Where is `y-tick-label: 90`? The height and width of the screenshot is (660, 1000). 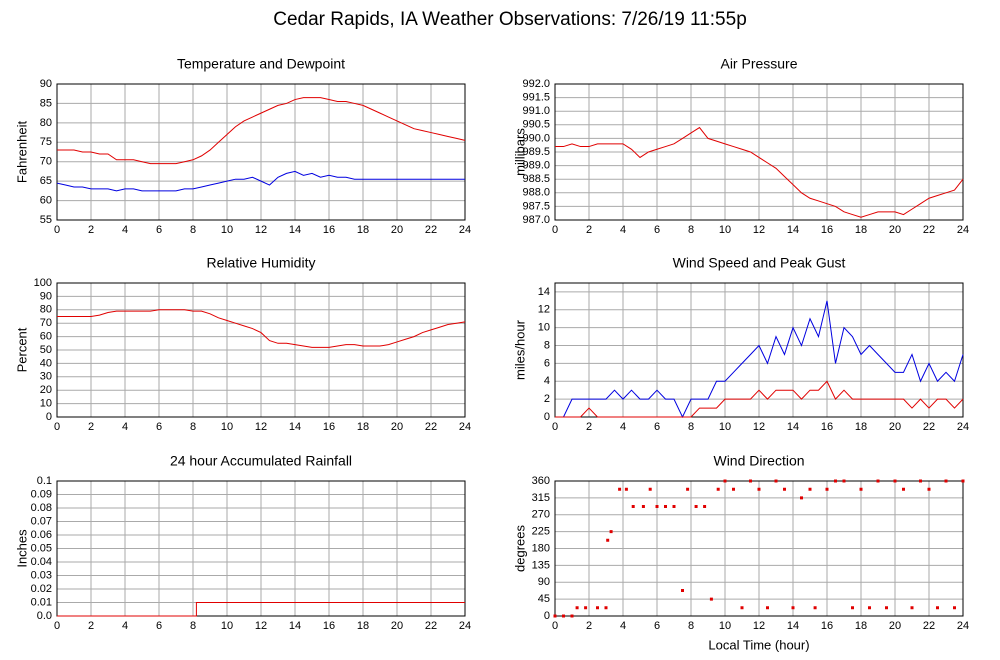
y-tick-label: 90 is located at coordinates (46, 84).